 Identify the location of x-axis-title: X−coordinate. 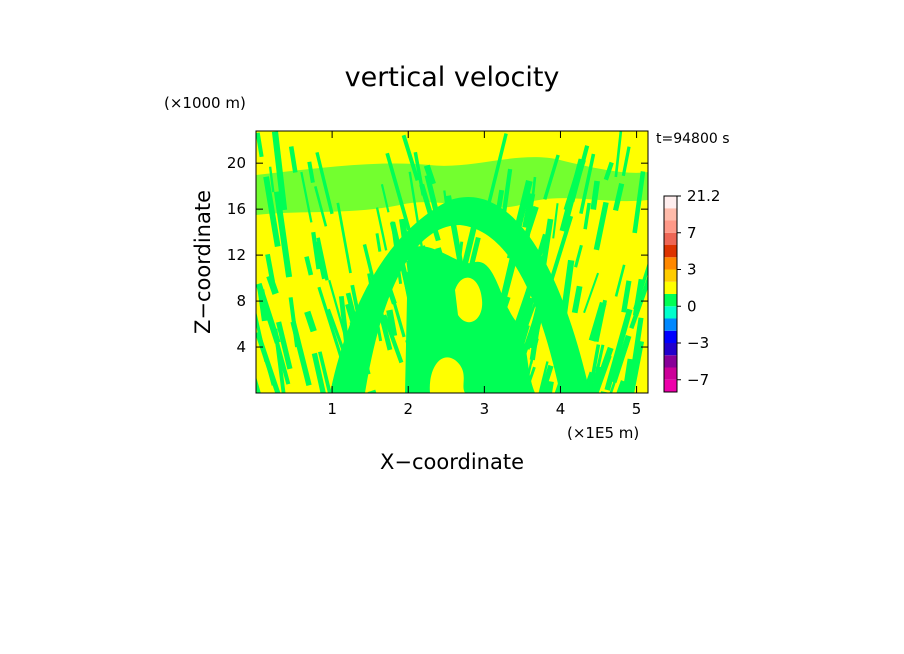
(452, 462).